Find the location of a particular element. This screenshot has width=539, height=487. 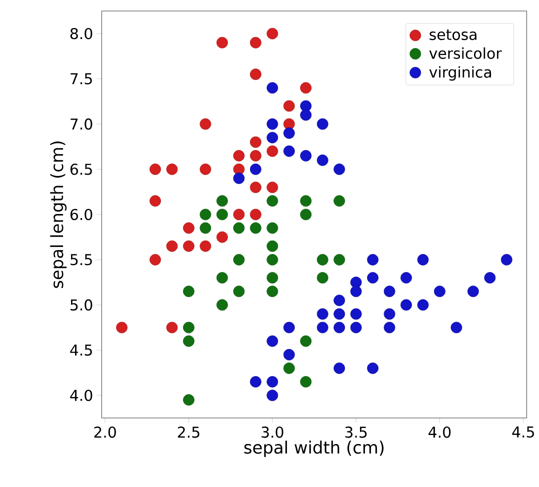

x-tick-label: 2.5 is located at coordinates (189, 432).